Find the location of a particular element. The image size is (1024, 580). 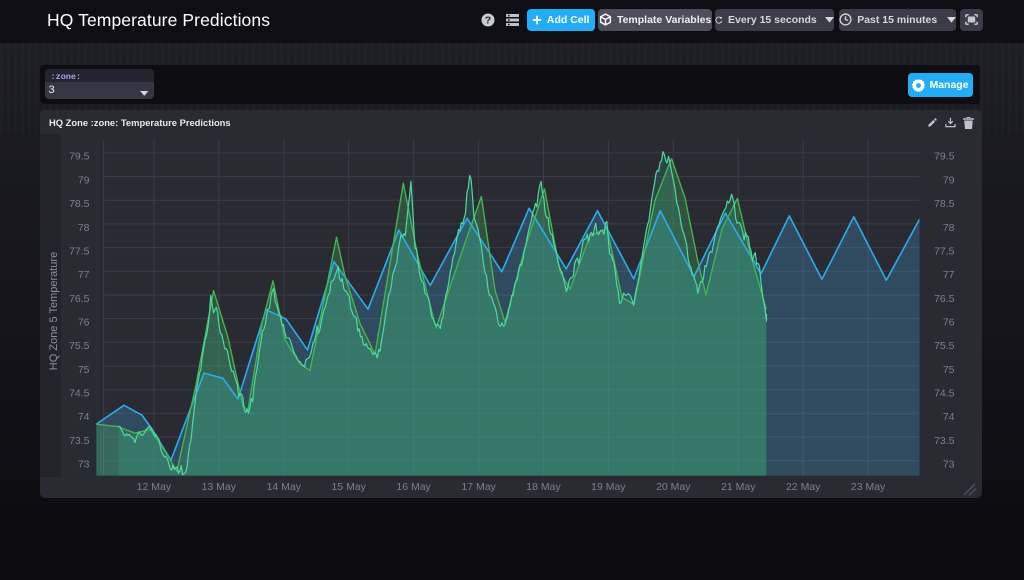

svg-text: 21 May is located at coordinates (738, 487).